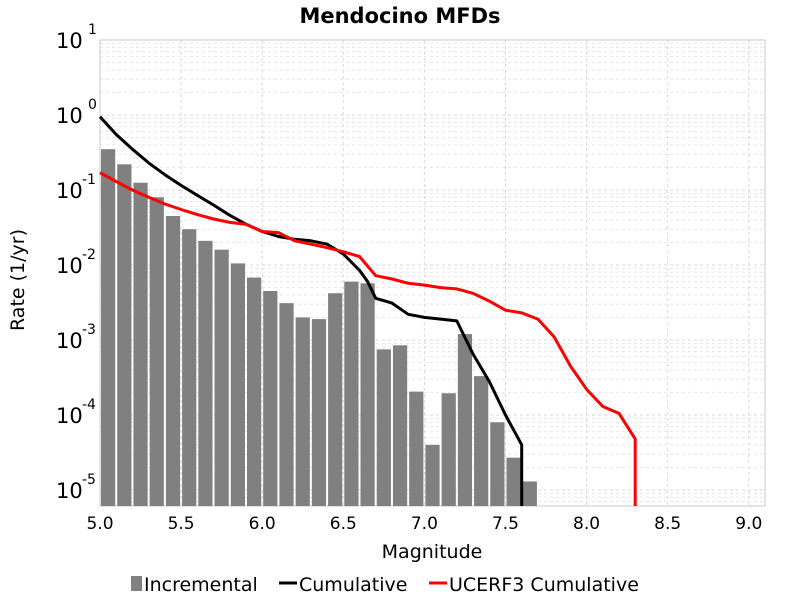 The image size is (800, 600). Describe the element at coordinates (343, 524) in the screenshot. I see `x-tick-label: 6.5` at that location.